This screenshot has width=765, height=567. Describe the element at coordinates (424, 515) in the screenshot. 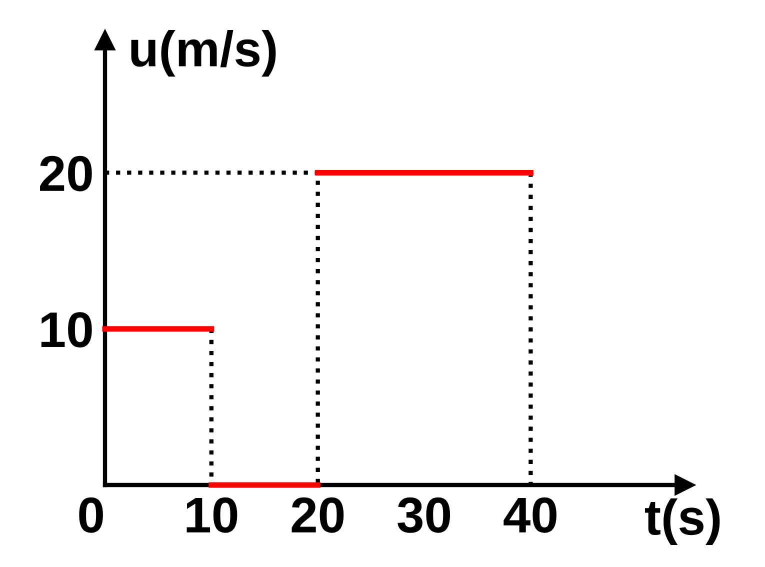

I see `x-tick-label: 30` at that location.